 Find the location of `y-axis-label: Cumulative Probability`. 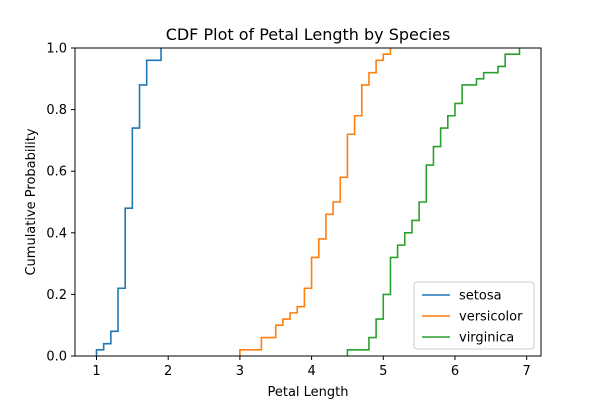

y-axis-label: Cumulative Probability is located at coordinates (31, 201).